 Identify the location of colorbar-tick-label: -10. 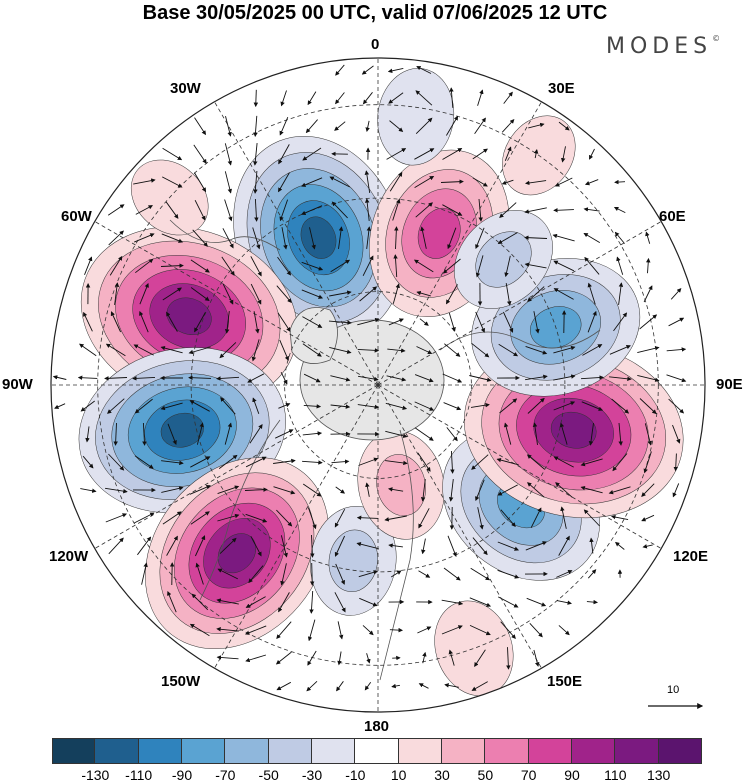
(355, 775).